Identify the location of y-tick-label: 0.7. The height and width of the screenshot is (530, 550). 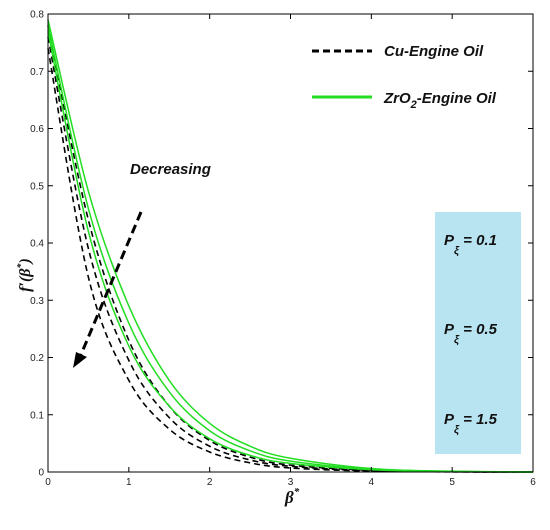
(37, 72).